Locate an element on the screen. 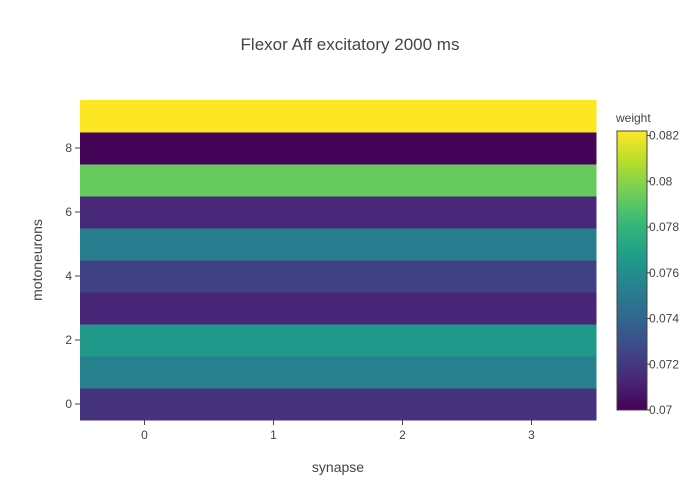  x-tick-label: 2 is located at coordinates (402, 435).